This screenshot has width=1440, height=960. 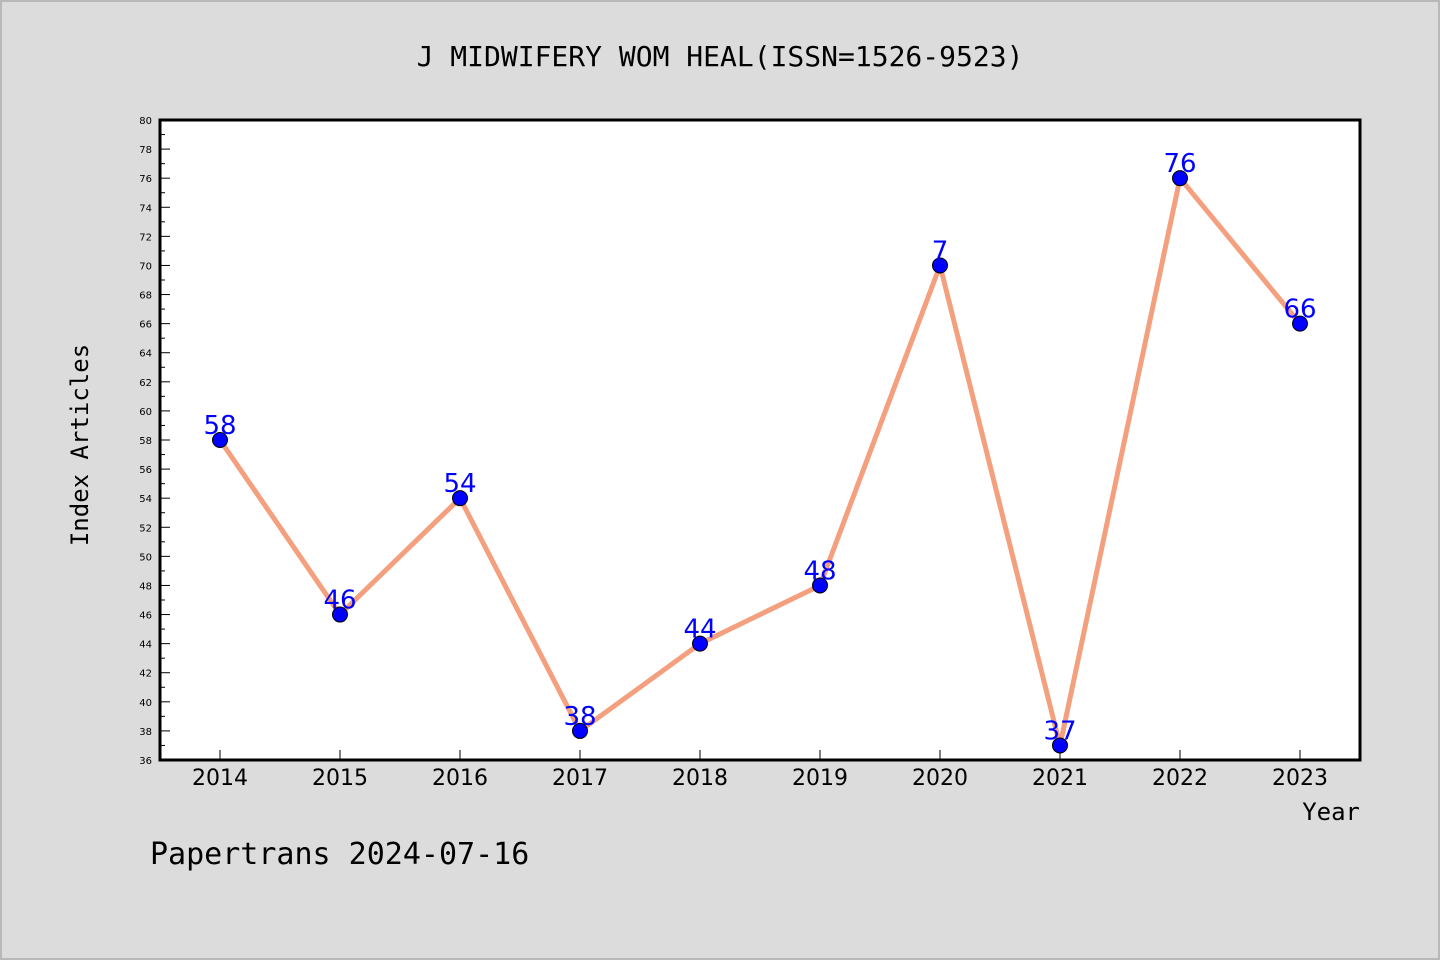 What do you see at coordinates (1060, 778) in the screenshot?
I see `x-tick-label: 2021` at bounding box center [1060, 778].